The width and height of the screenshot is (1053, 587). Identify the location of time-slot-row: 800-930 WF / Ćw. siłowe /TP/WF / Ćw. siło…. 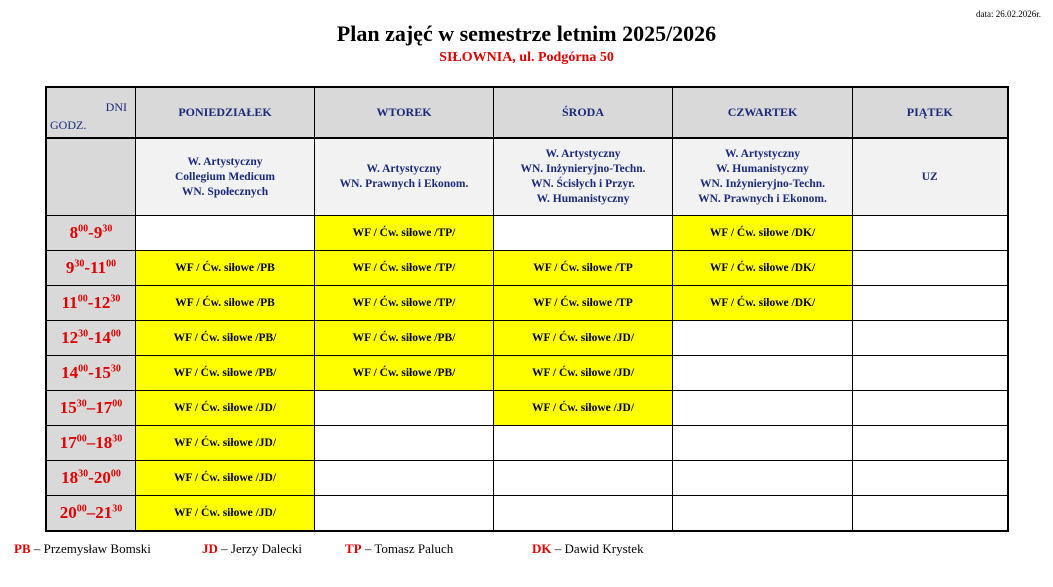
(526, 233).